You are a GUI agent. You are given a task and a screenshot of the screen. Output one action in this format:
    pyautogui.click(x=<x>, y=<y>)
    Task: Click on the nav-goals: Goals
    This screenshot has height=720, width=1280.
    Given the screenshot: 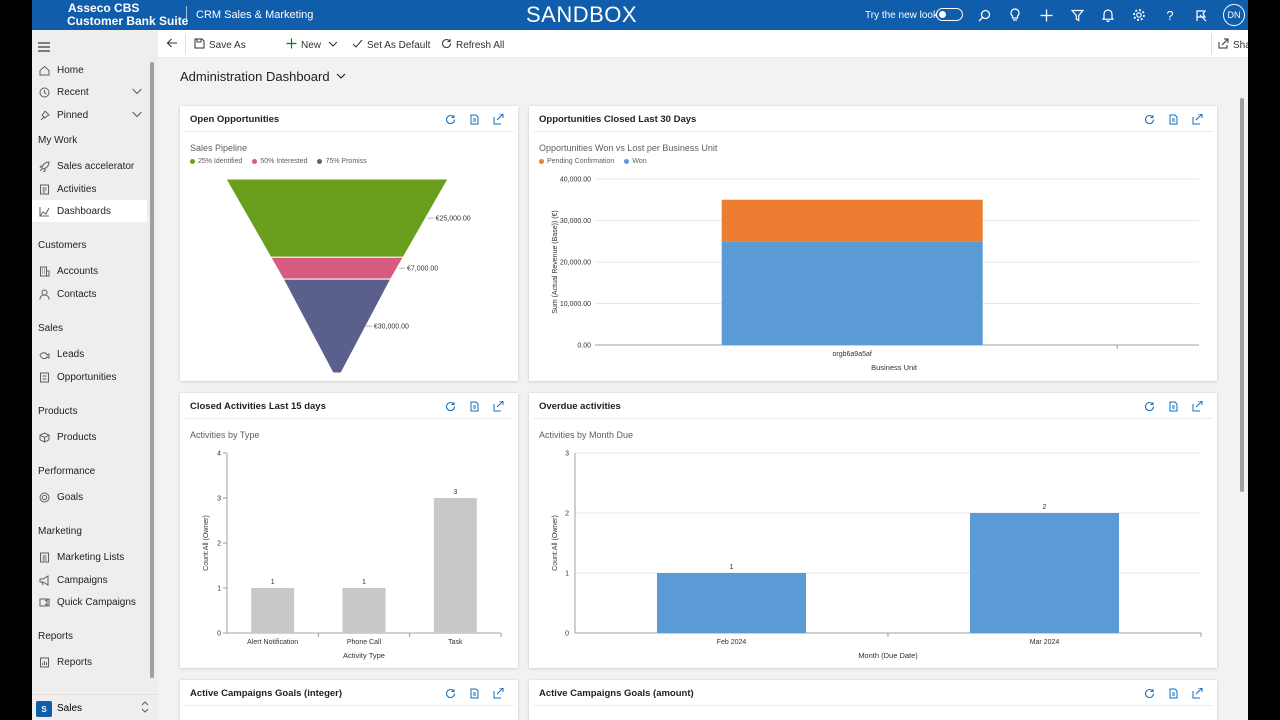 What is the action you would take?
    pyautogui.click(x=89, y=497)
    